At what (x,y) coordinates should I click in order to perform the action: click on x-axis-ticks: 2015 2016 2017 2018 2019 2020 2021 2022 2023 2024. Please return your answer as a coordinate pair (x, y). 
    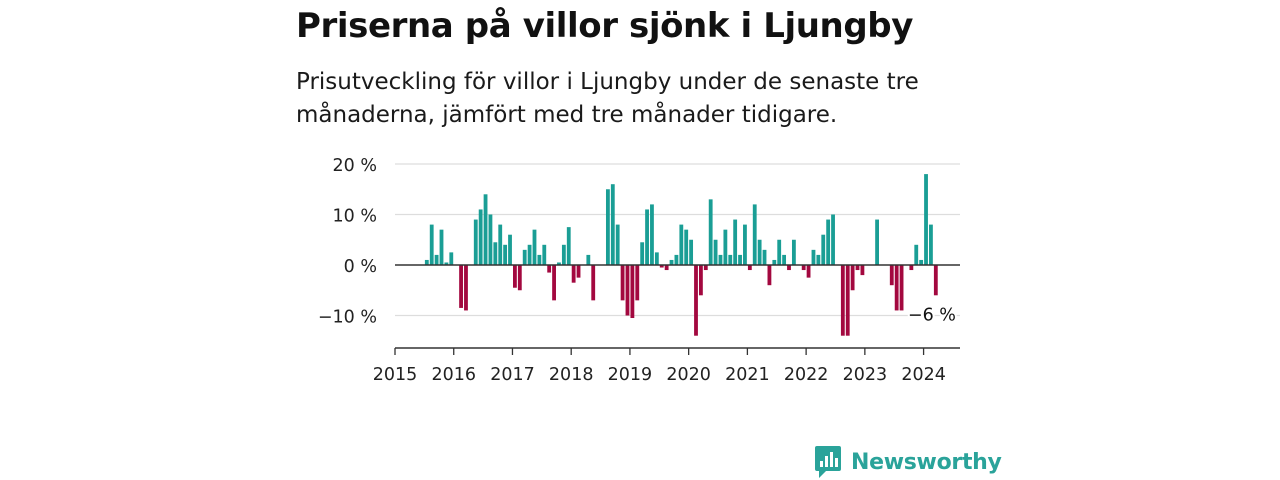
    Looking at the image, I should click on (659, 366).